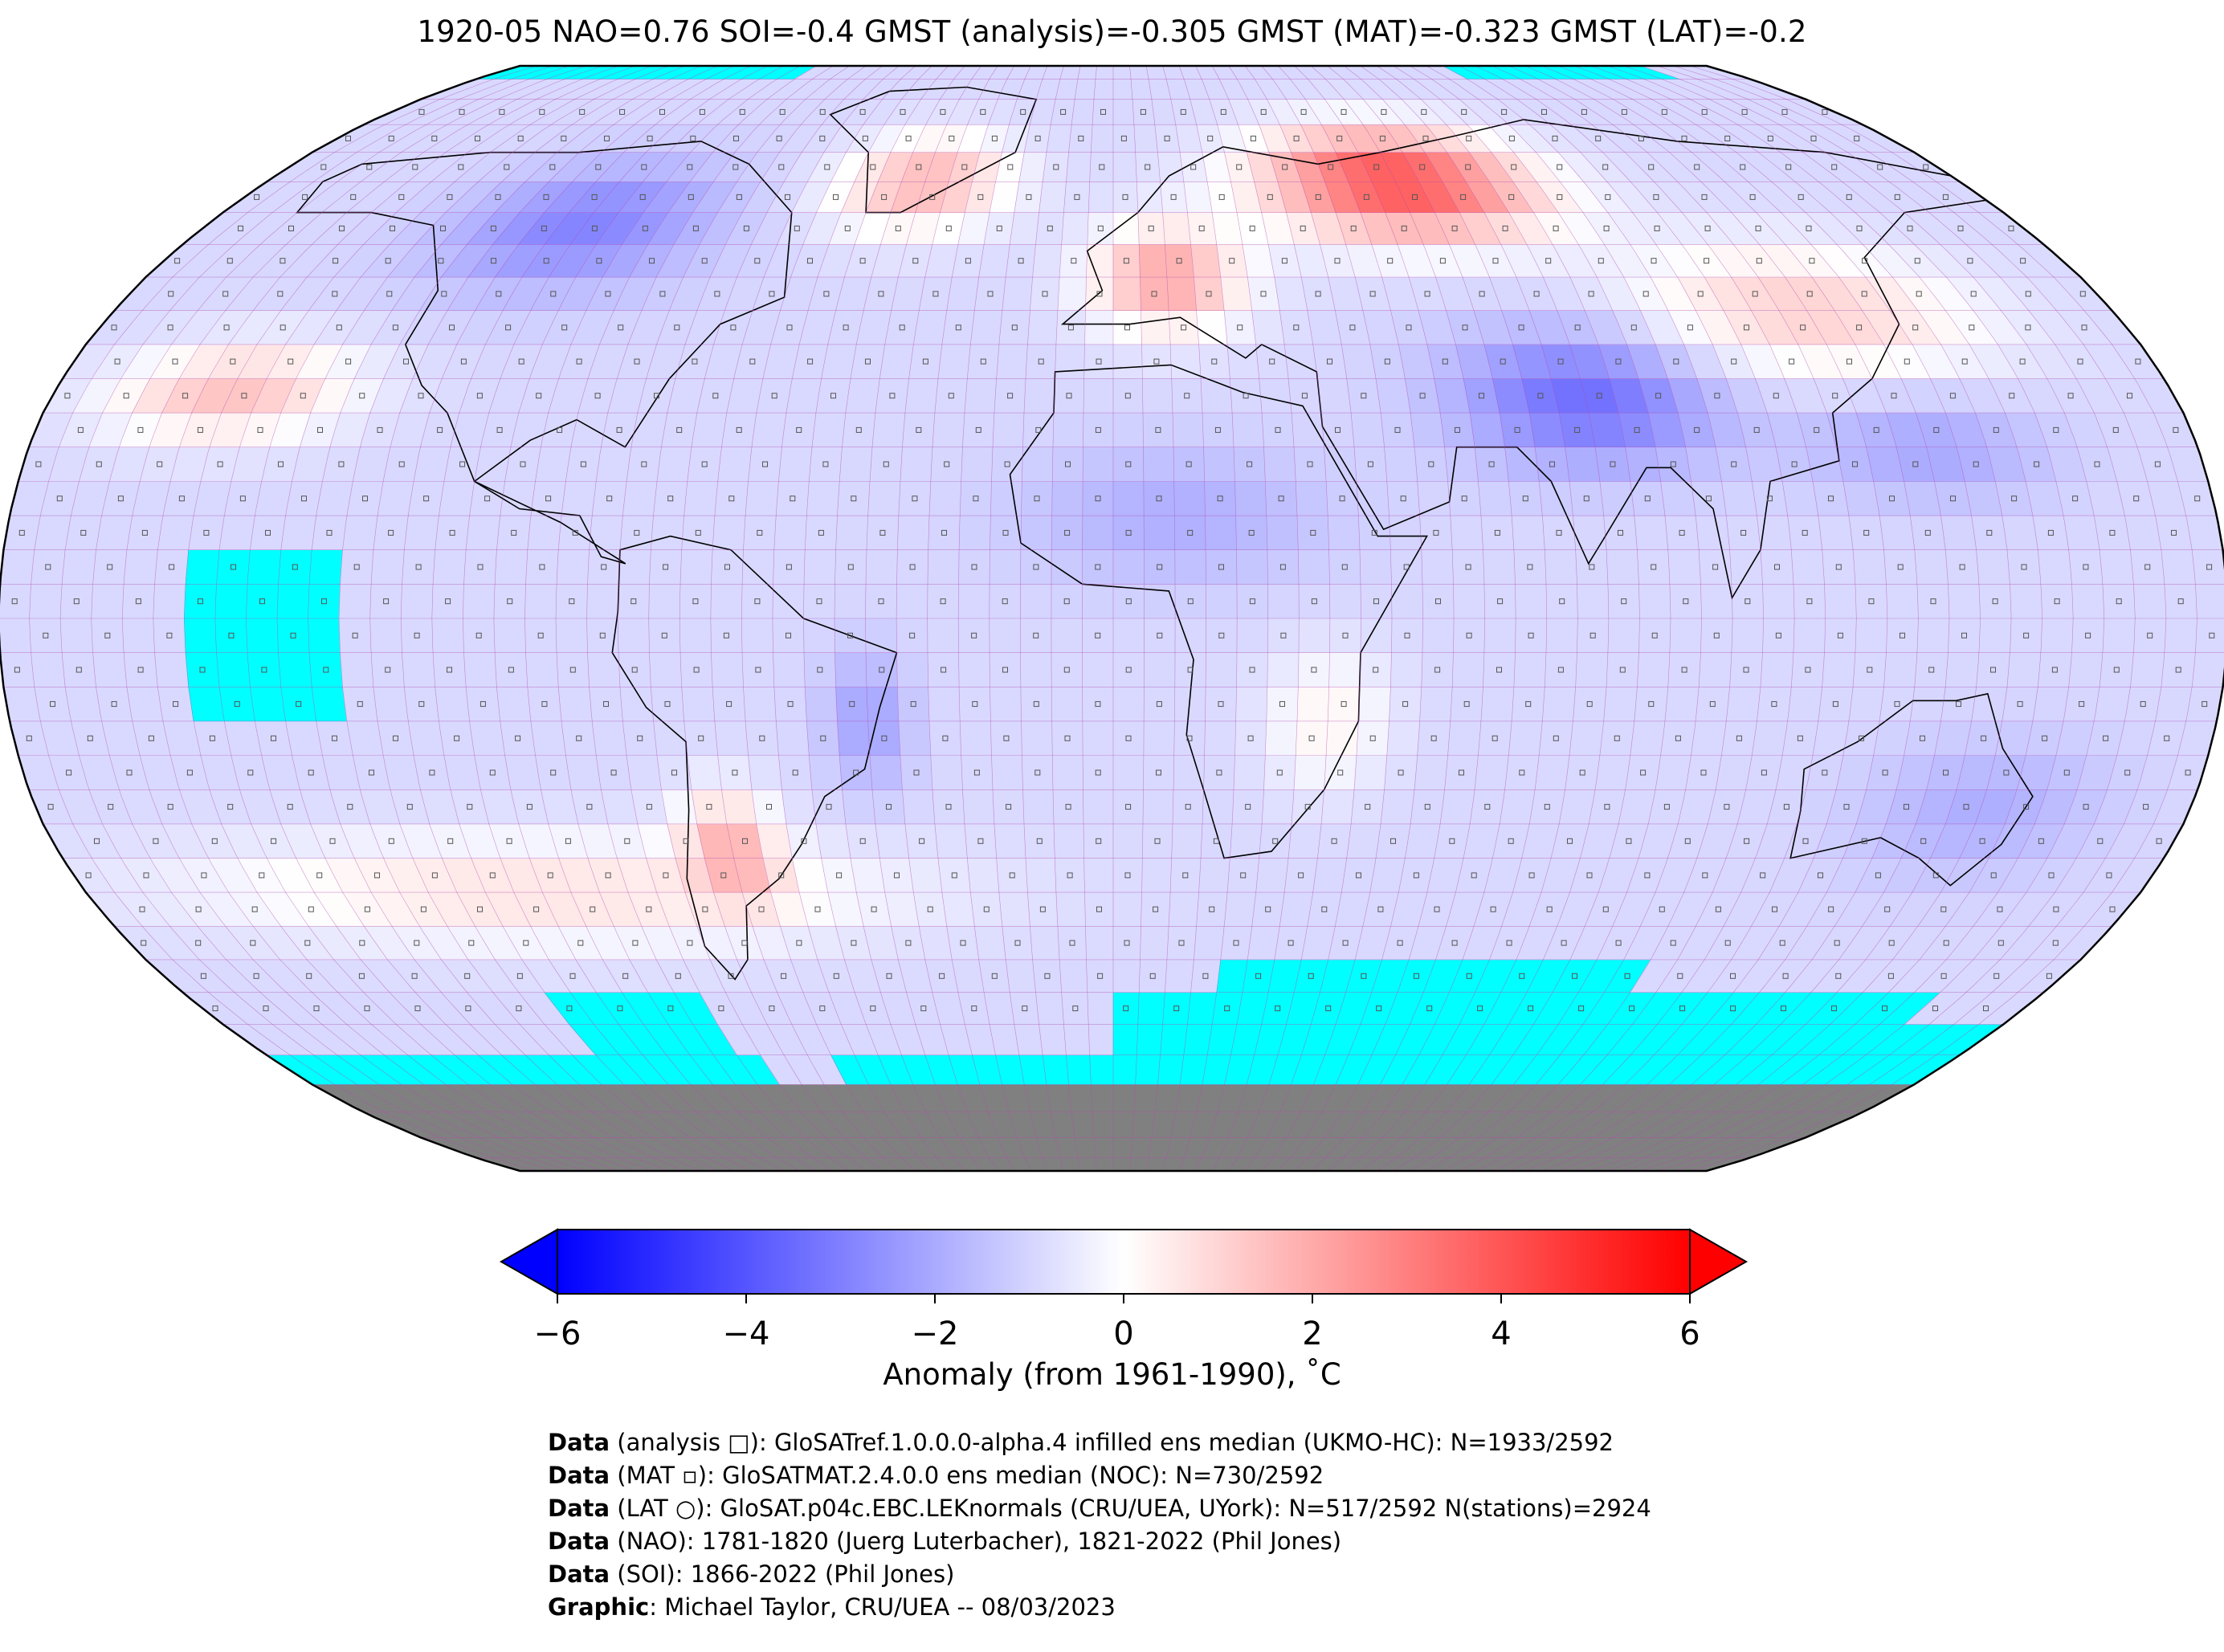 This screenshot has height=1652, width=2224. Describe the element at coordinates (1123, 1333) in the screenshot. I see `colorbar-tick-label: 0` at that location.